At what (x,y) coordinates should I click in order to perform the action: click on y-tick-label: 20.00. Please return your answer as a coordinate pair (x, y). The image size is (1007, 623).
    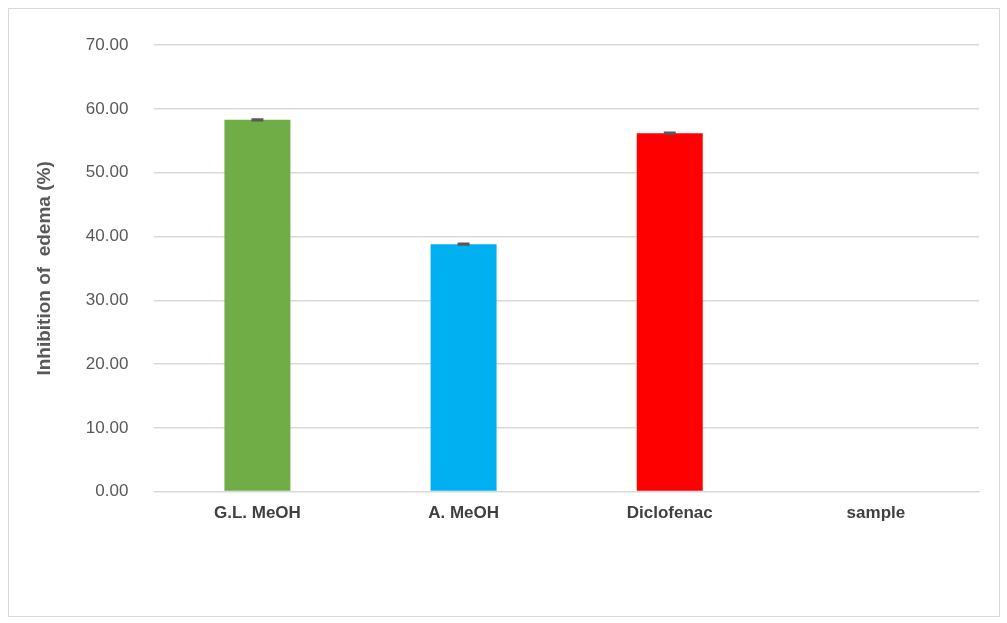
    Looking at the image, I should click on (107, 363).